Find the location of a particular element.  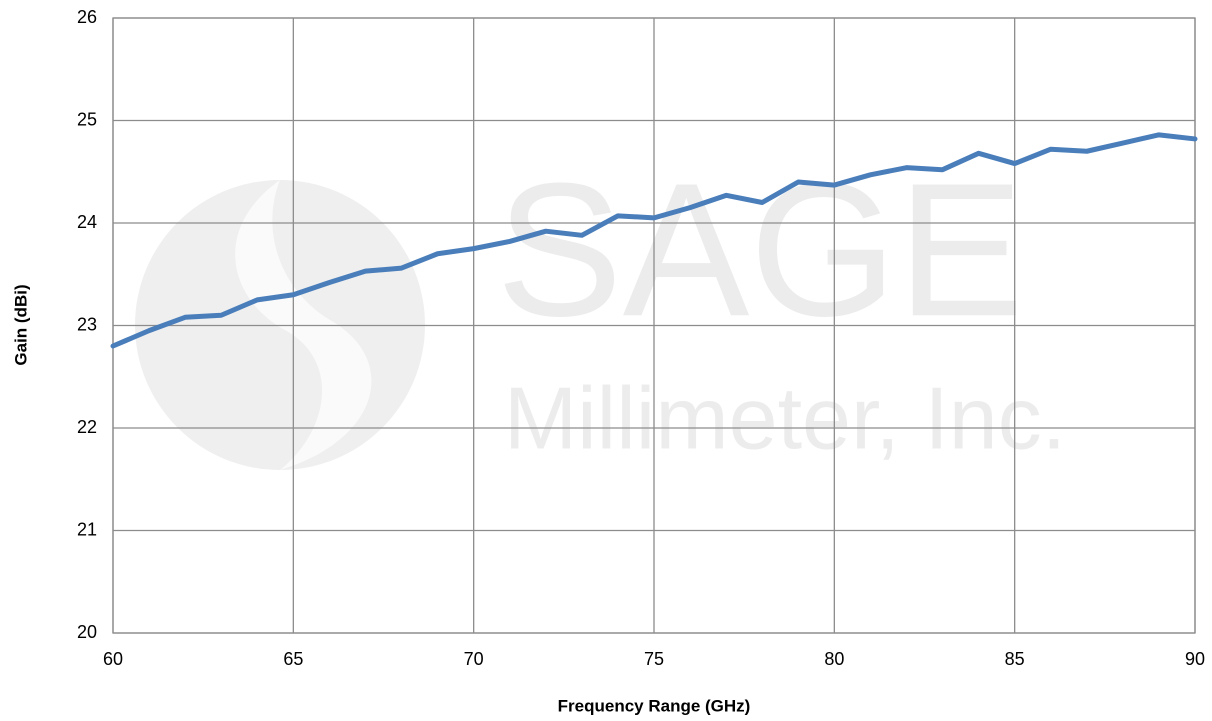

x-tick-label: 65 is located at coordinates (293, 659).